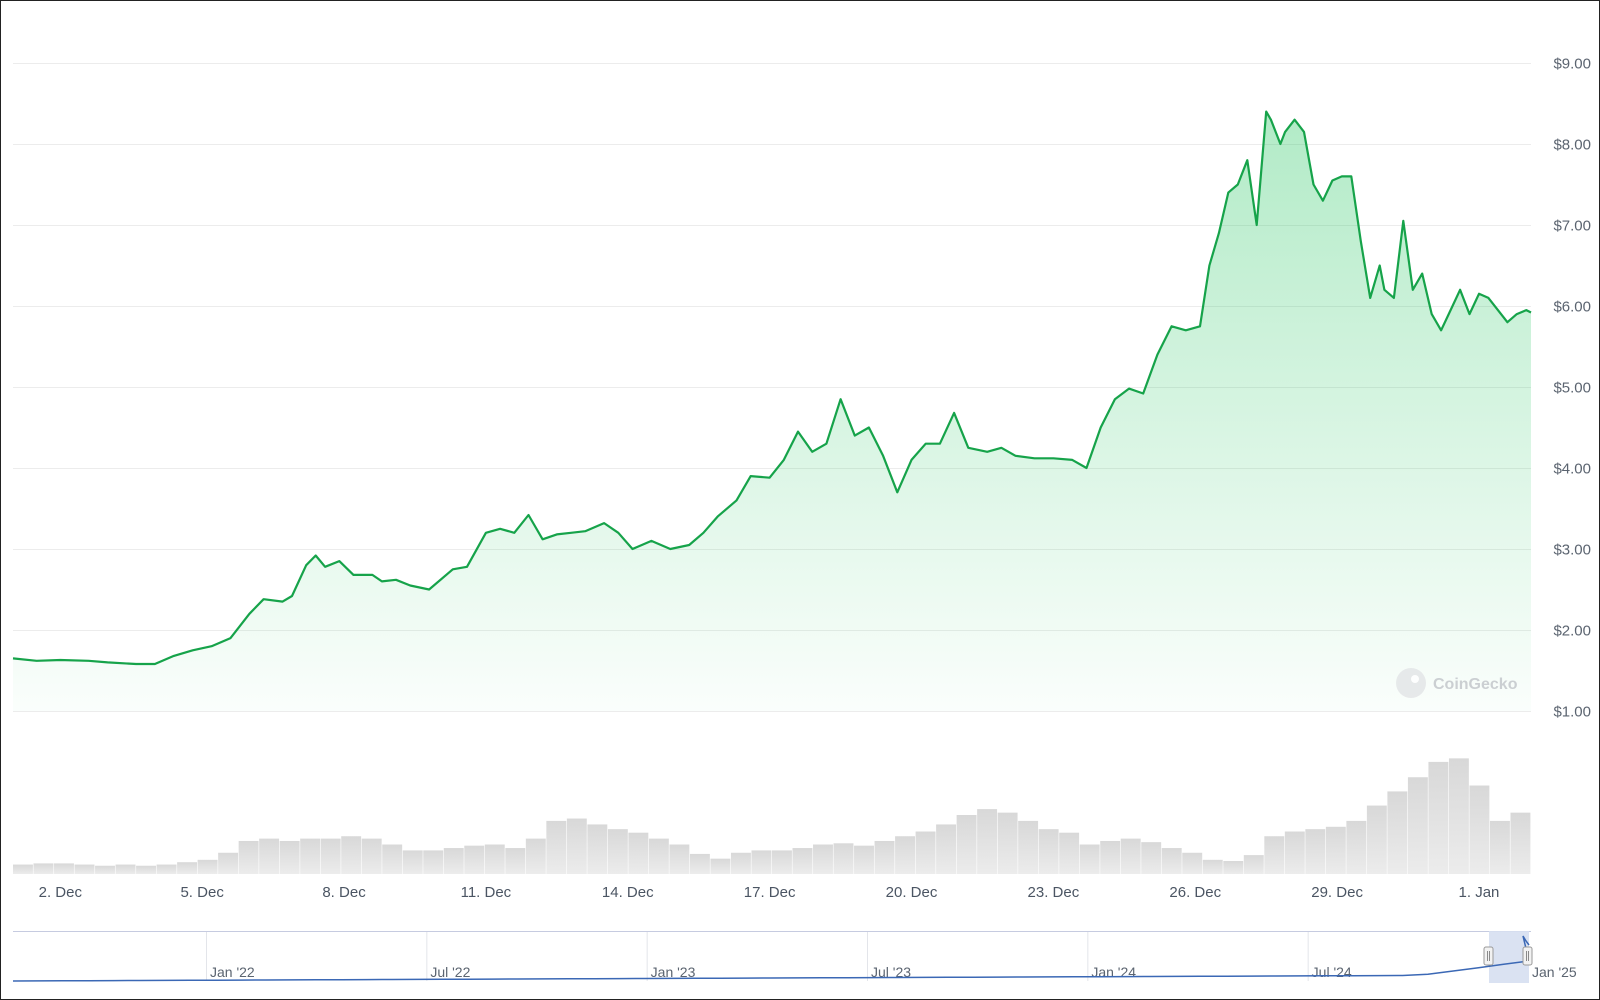  What do you see at coordinates (1332, 972) in the screenshot?
I see `navigator-label: Jul '24` at bounding box center [1332, 972].